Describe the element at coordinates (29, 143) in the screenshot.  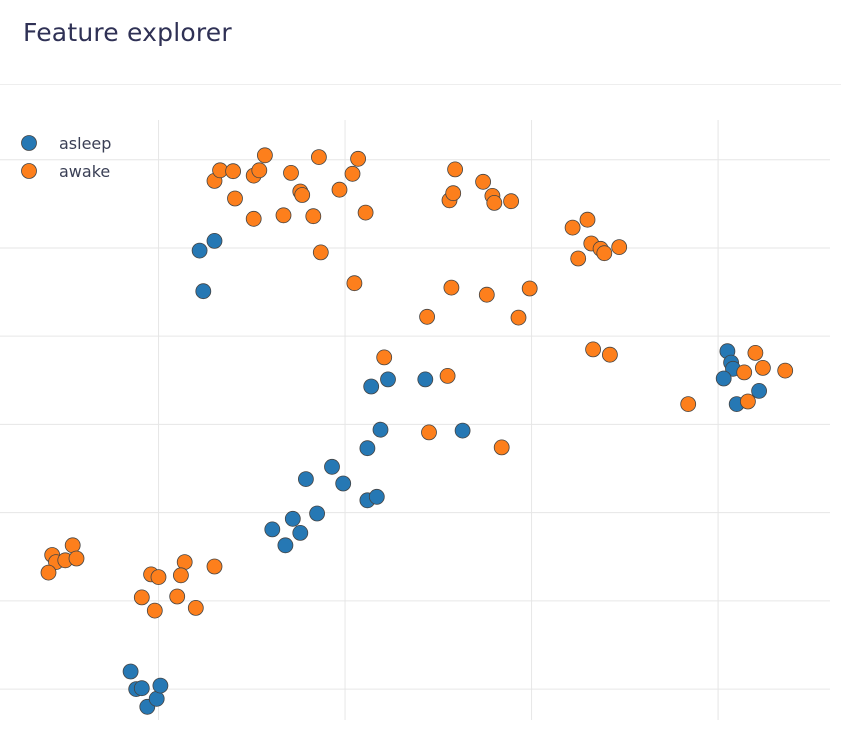
I see `legend-marker-asleep` at that location.